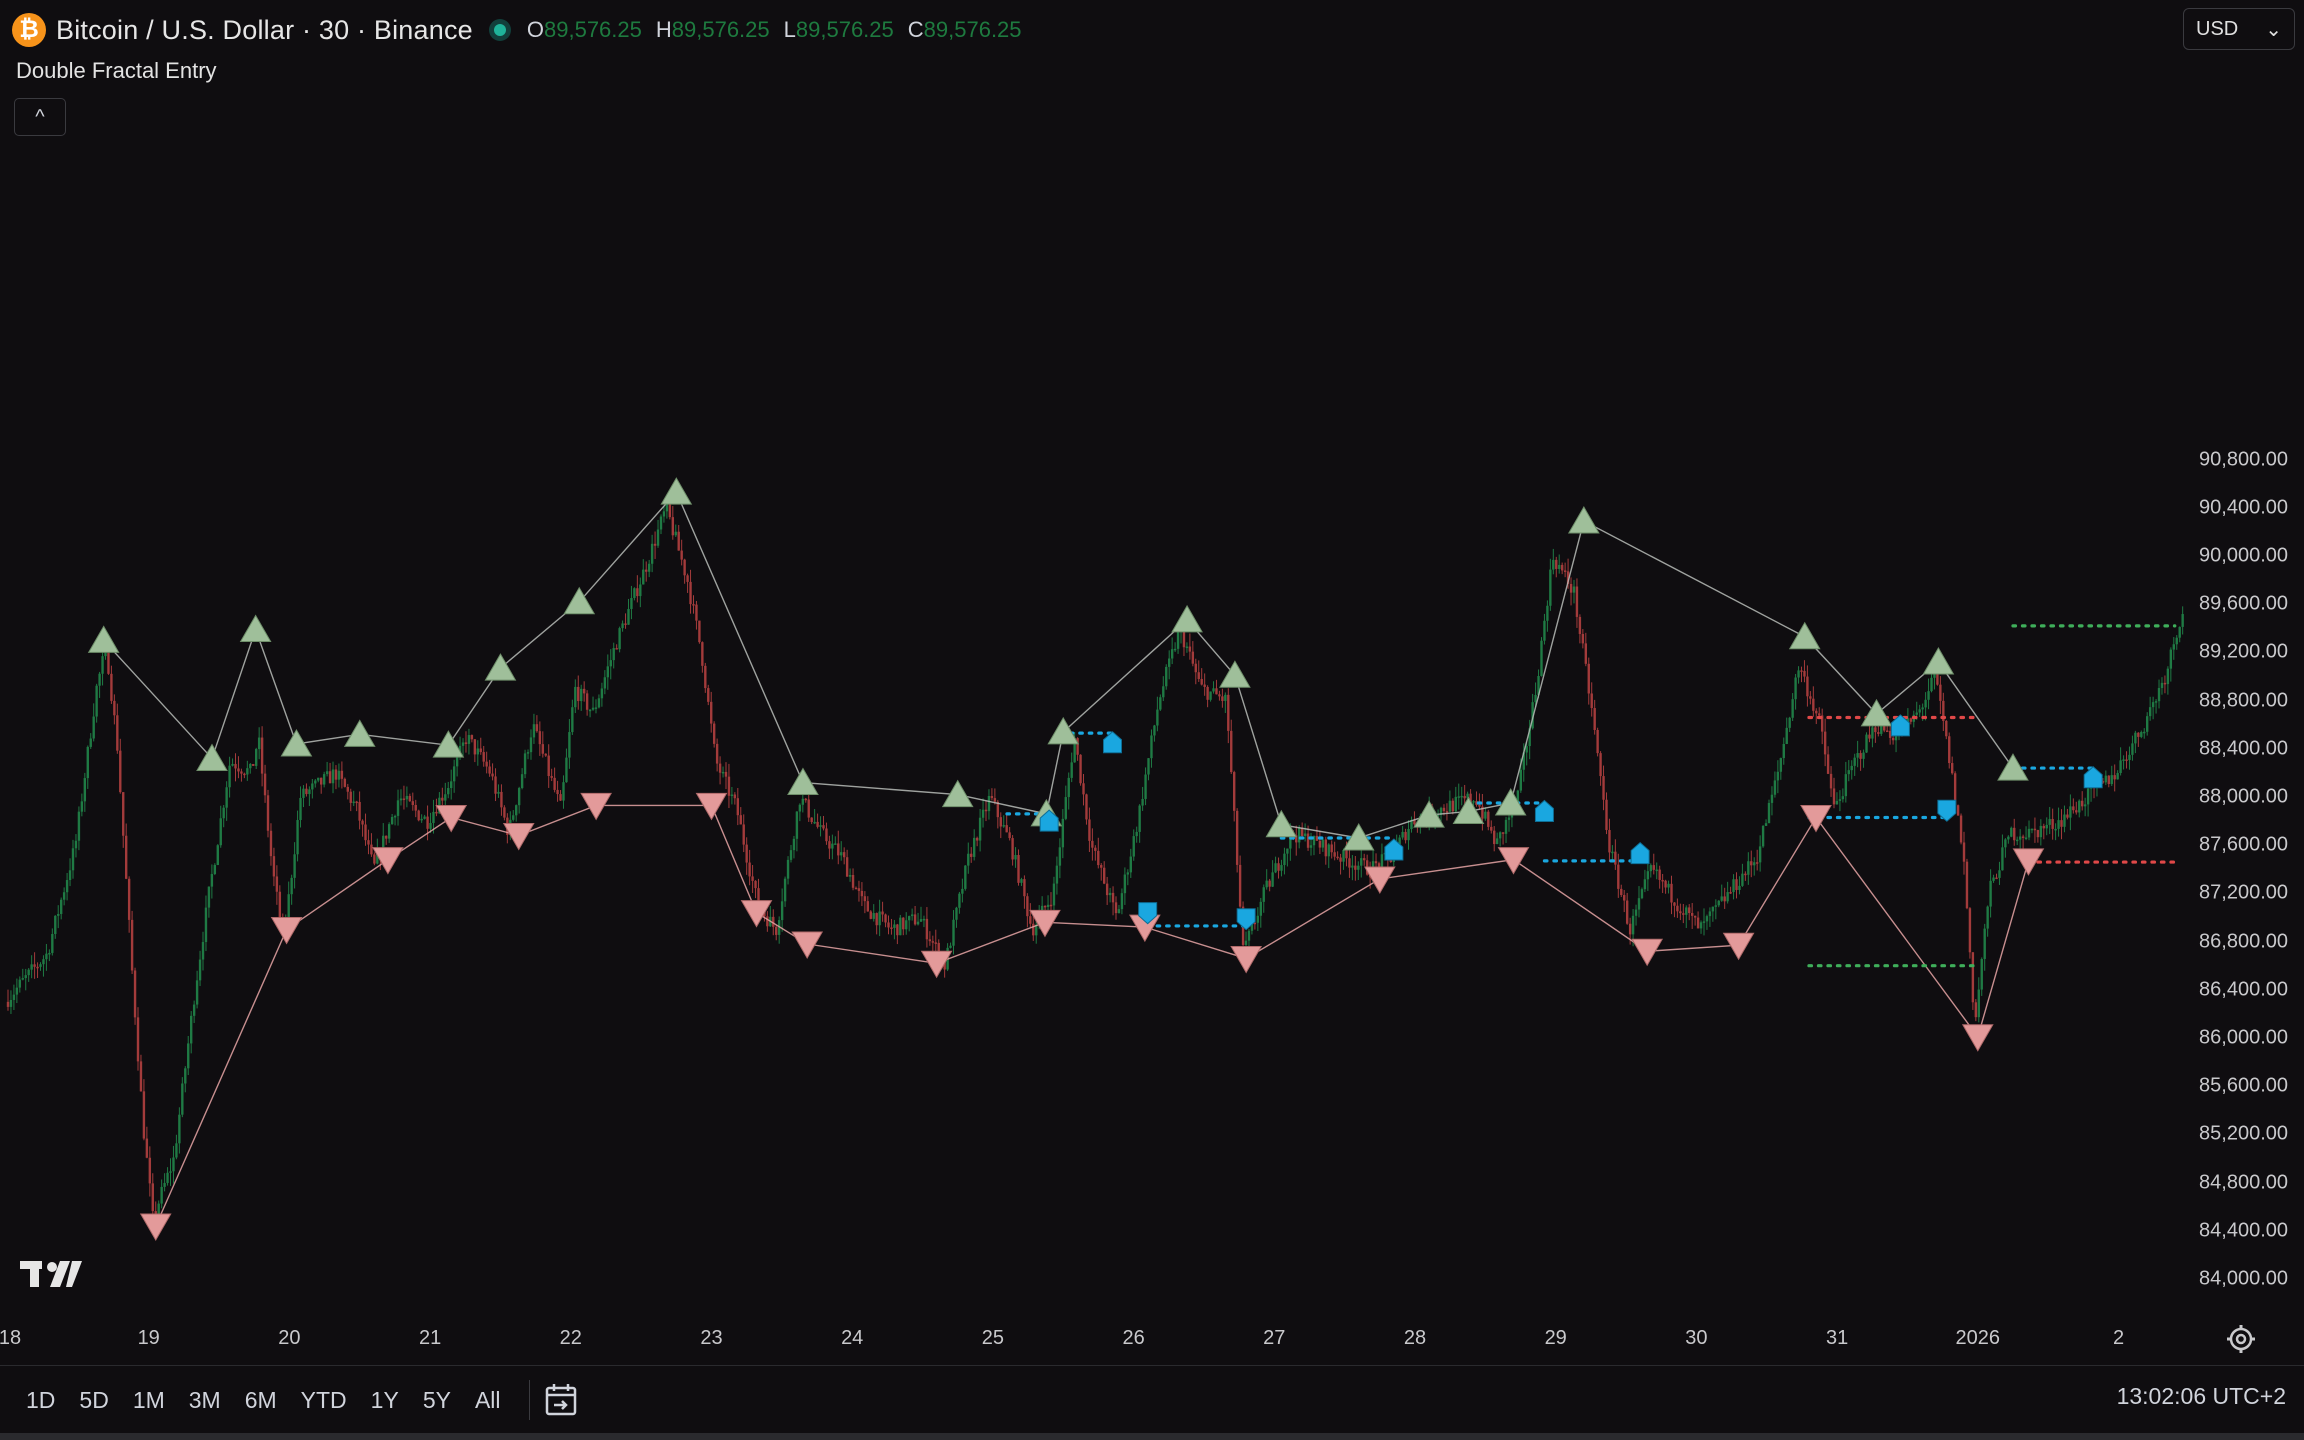  I want to click on range-ytd-button: YTD, so click(323, 1399).